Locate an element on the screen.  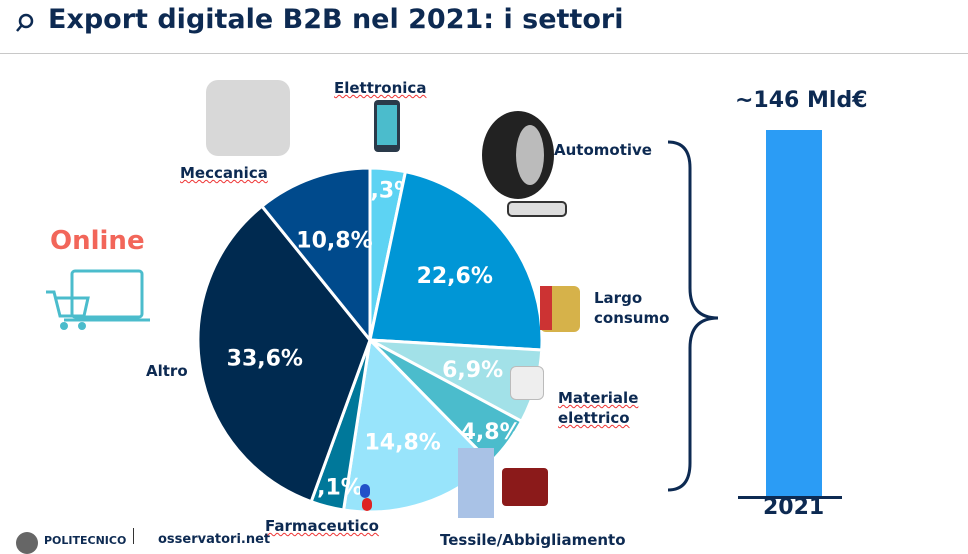
online-label: Online is located at coordinates (97, 241).